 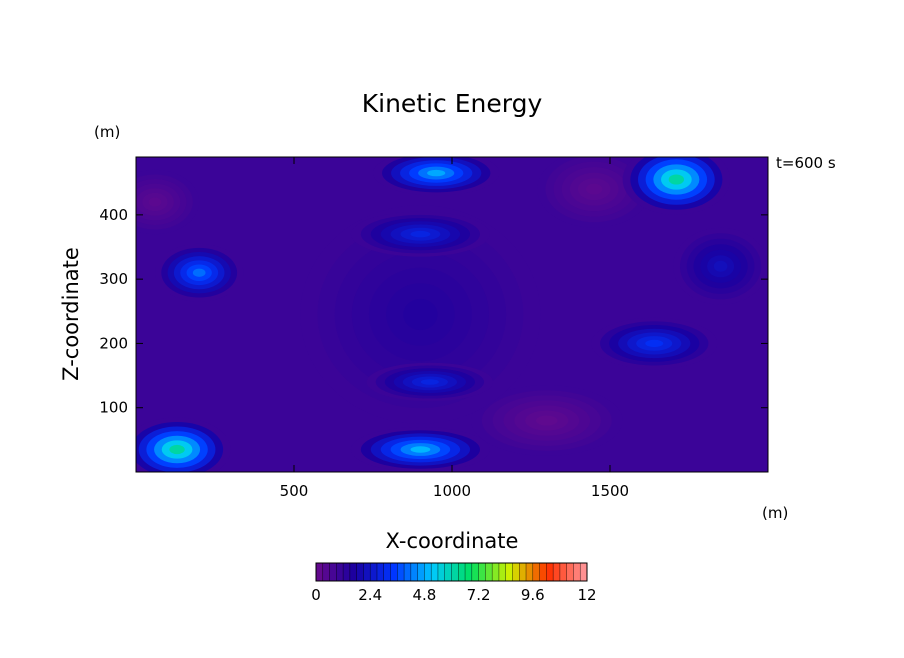 I want to click on colorbar-frame, so click(x=451, y=572).